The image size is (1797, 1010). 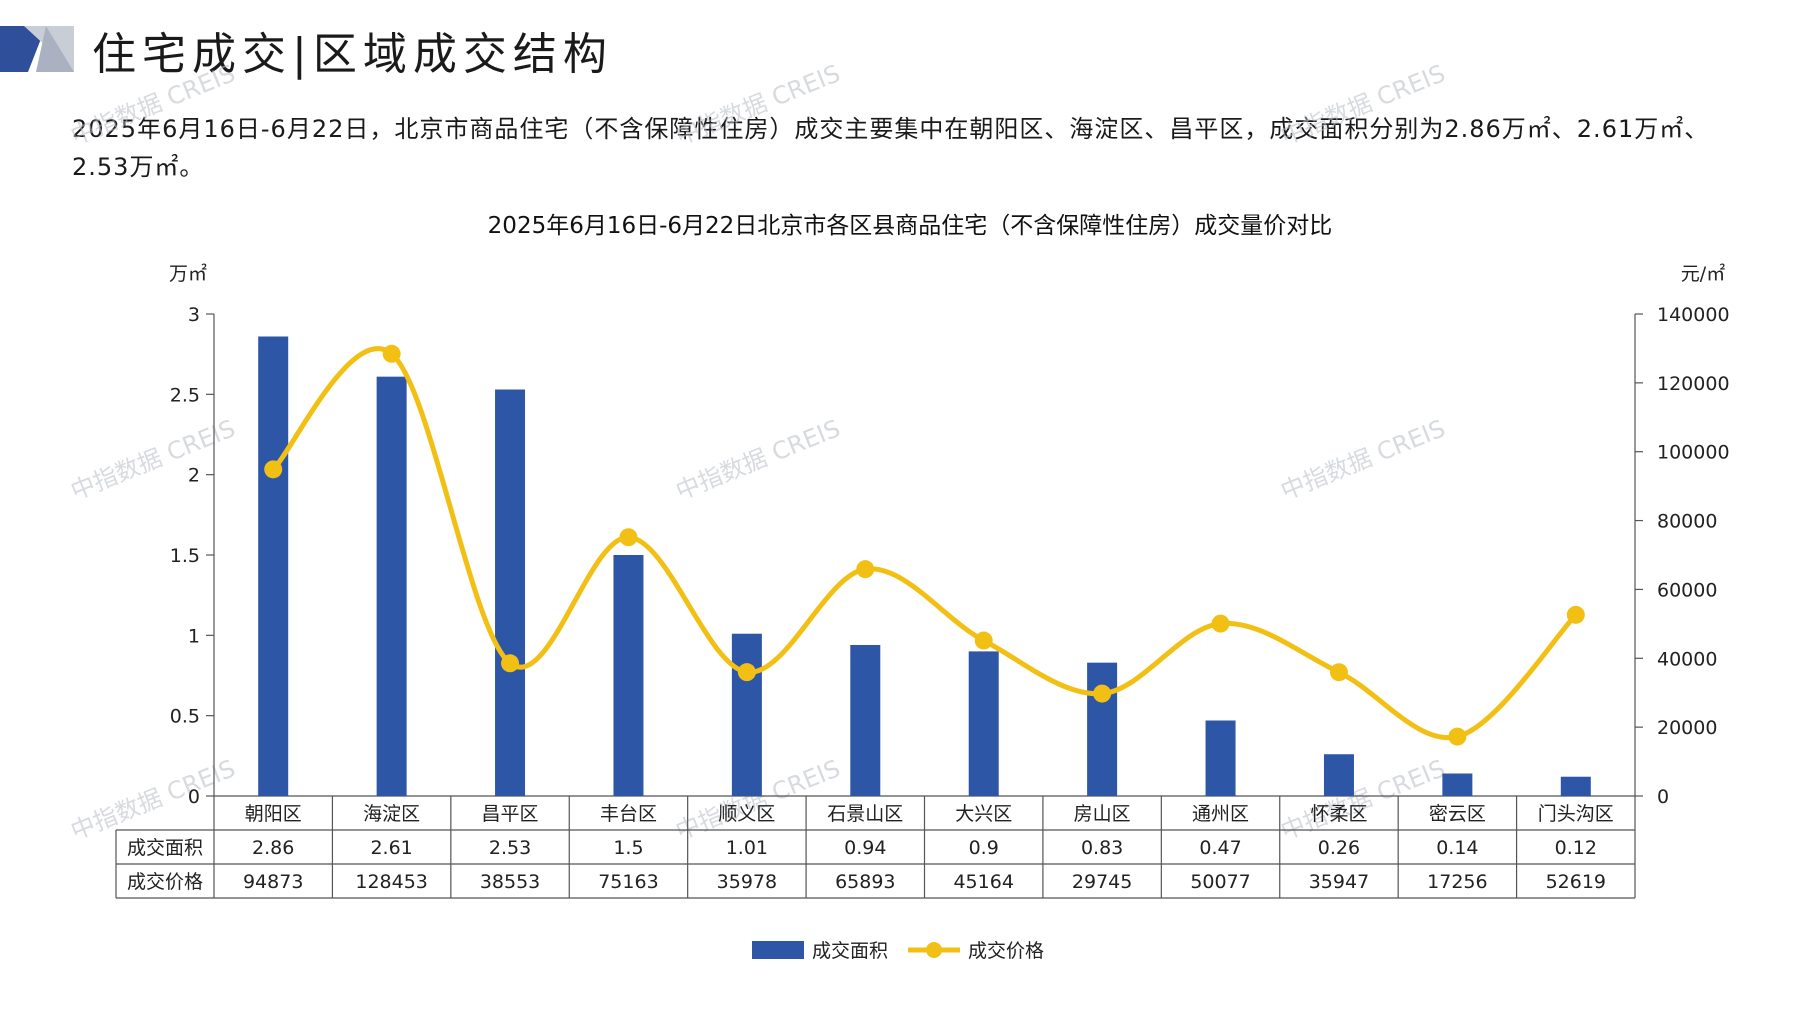 What do you see at coordinates (865, 814) in the screenshot?
I see `category-label: 石景山区` at bounding box center [865, 814].